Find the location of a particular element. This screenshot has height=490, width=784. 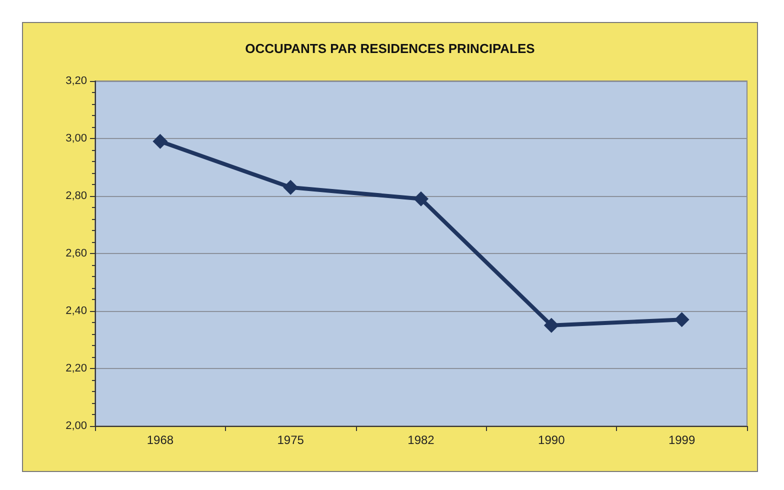

y-tick-label: 2,60 is located at coordinates (76, 254).